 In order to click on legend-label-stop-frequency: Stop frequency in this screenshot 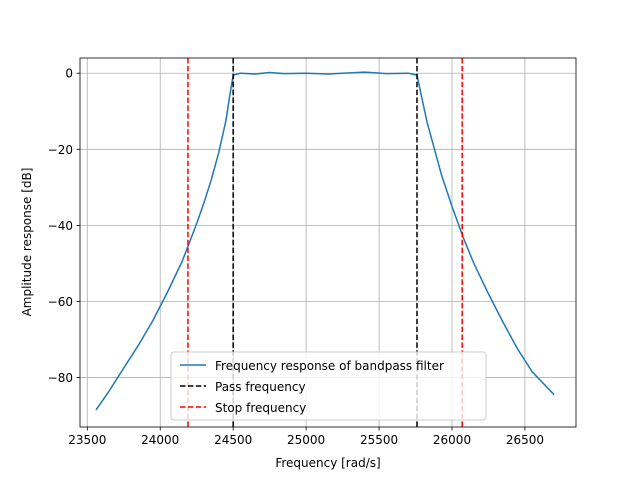, I will do `click(260, 408)`.